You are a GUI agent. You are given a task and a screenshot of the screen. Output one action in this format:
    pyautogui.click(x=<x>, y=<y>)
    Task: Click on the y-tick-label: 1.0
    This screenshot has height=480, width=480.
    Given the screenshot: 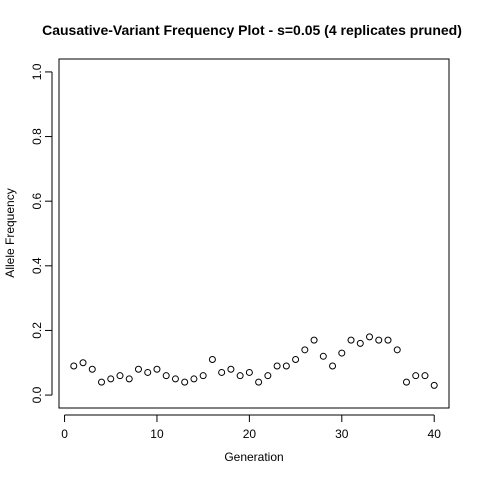 What is the action you would take?
    pyautogui.click(x=37, y=71)
    